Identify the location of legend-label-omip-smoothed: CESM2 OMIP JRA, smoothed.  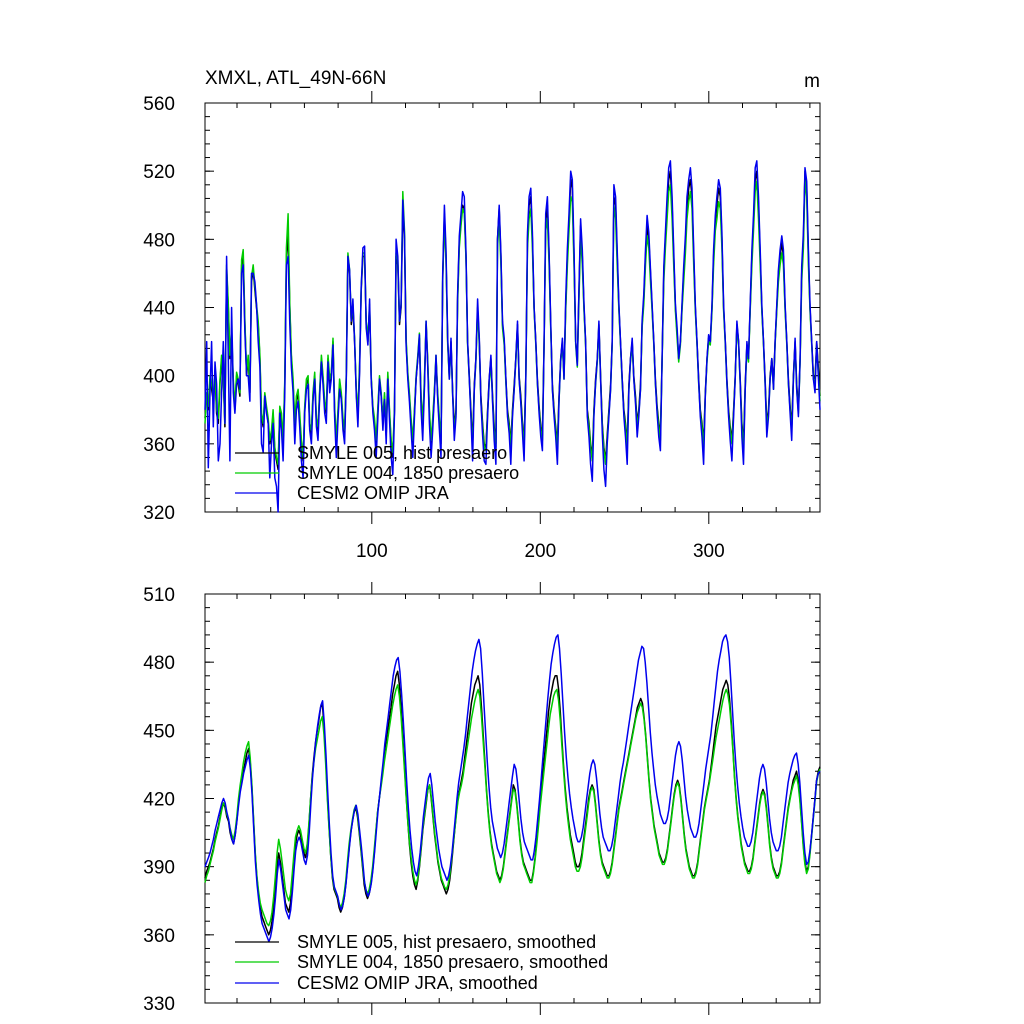
(417, 983).